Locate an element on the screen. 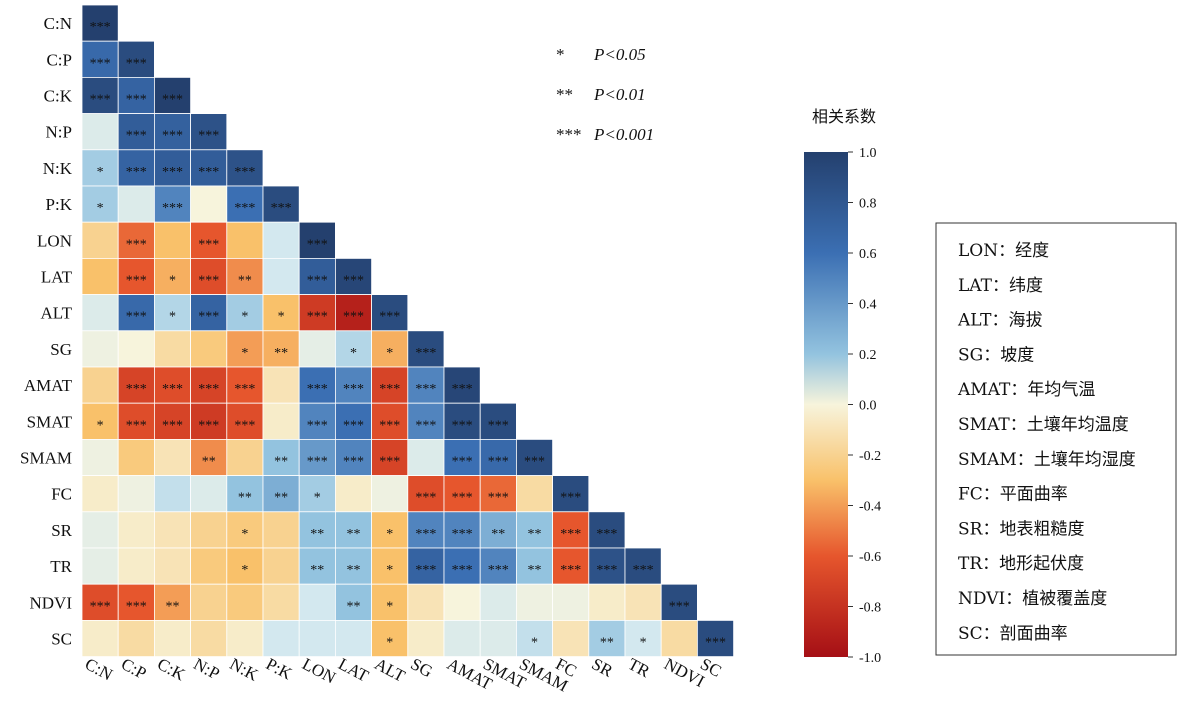 This screenshot has height=702, width=1179. row-label: TR is located at coordinates (61, 566).